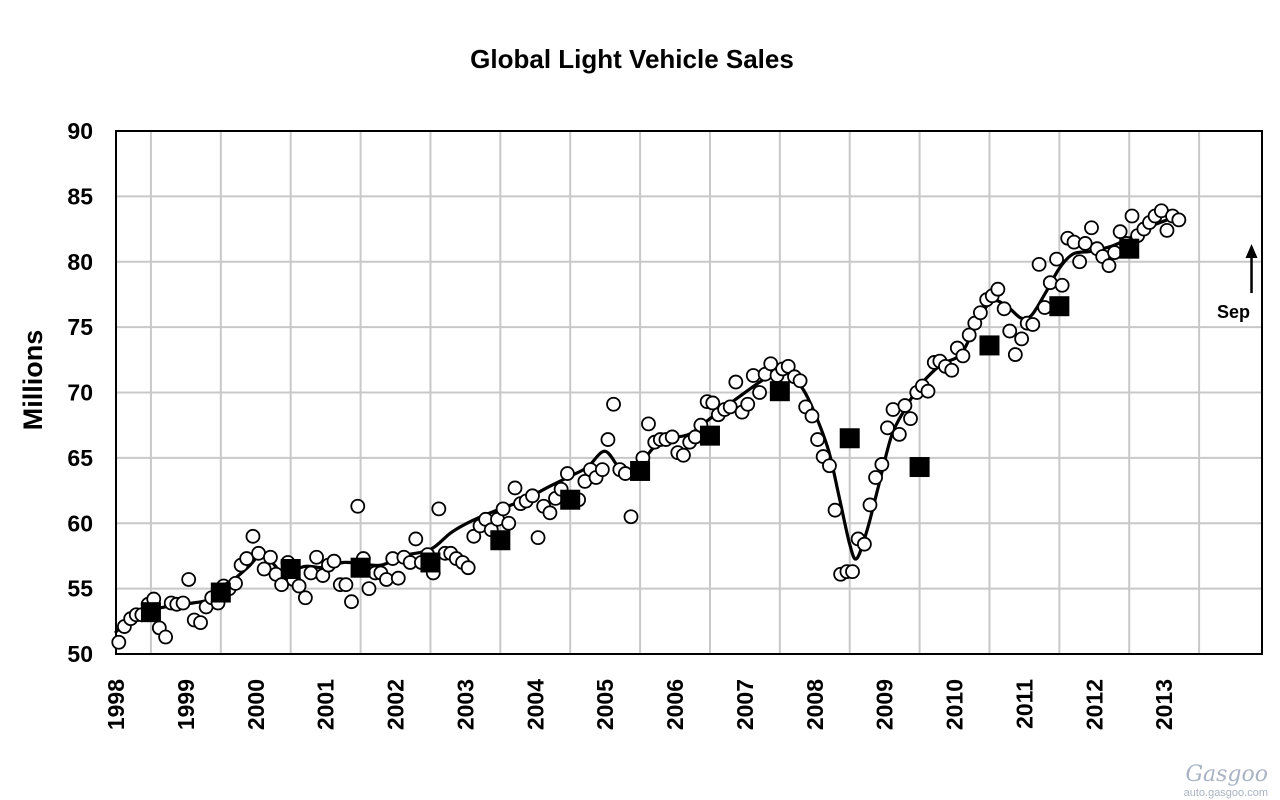  What do you see at coordinates (80, 523) in the screenshot?
I see `y-tick-label: 60` at bounding box center [80, 523].